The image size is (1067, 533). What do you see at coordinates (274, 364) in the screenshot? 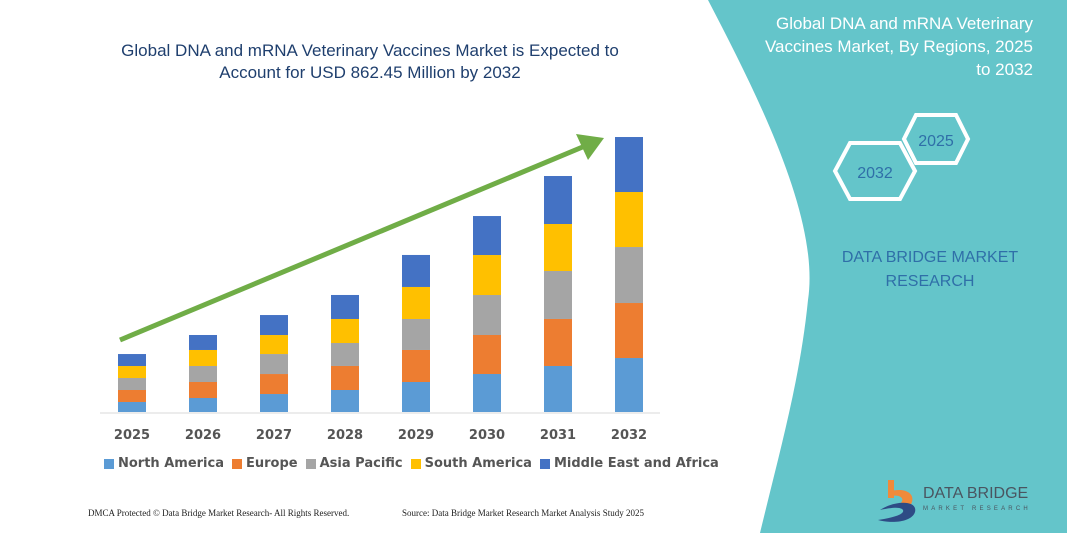
I see `bar-segment-2027-asia-pacific` at bounding box center [274, 364].